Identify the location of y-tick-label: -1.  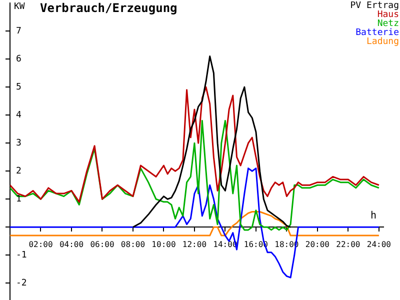
(21, 255).